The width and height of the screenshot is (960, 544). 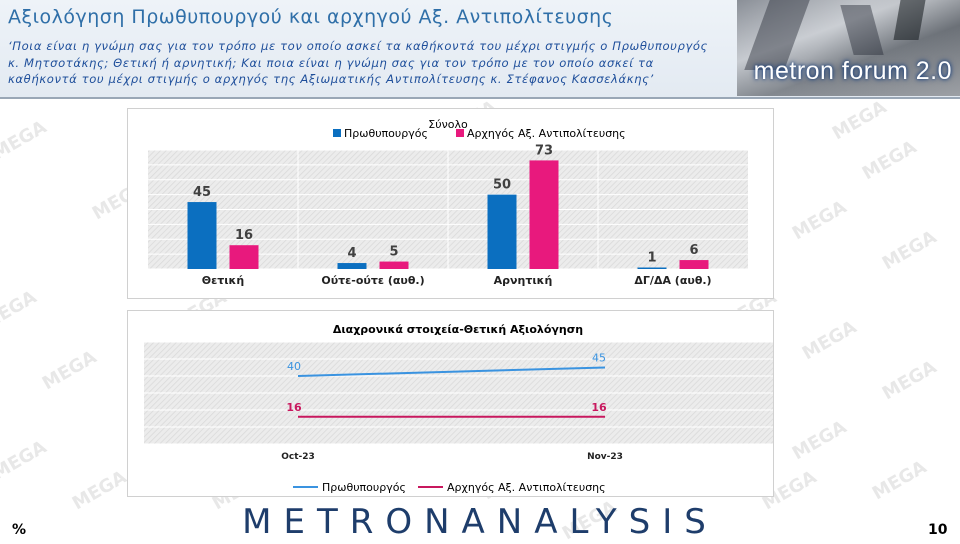 What do you see at coordinates (294, 366) in the screenshot?
I see `data-label: 40` at bounding box center [294, 366].